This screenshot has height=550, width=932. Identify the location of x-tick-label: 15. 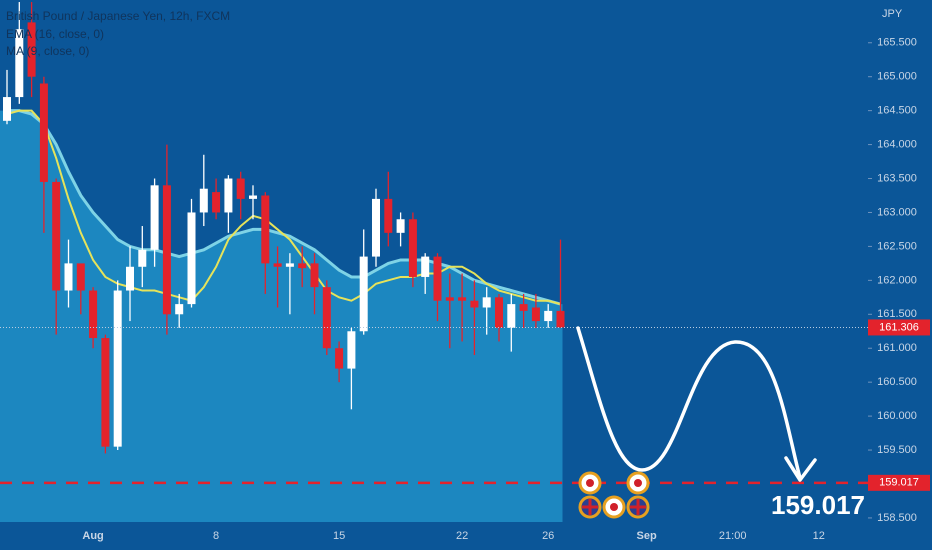
(339, 536).